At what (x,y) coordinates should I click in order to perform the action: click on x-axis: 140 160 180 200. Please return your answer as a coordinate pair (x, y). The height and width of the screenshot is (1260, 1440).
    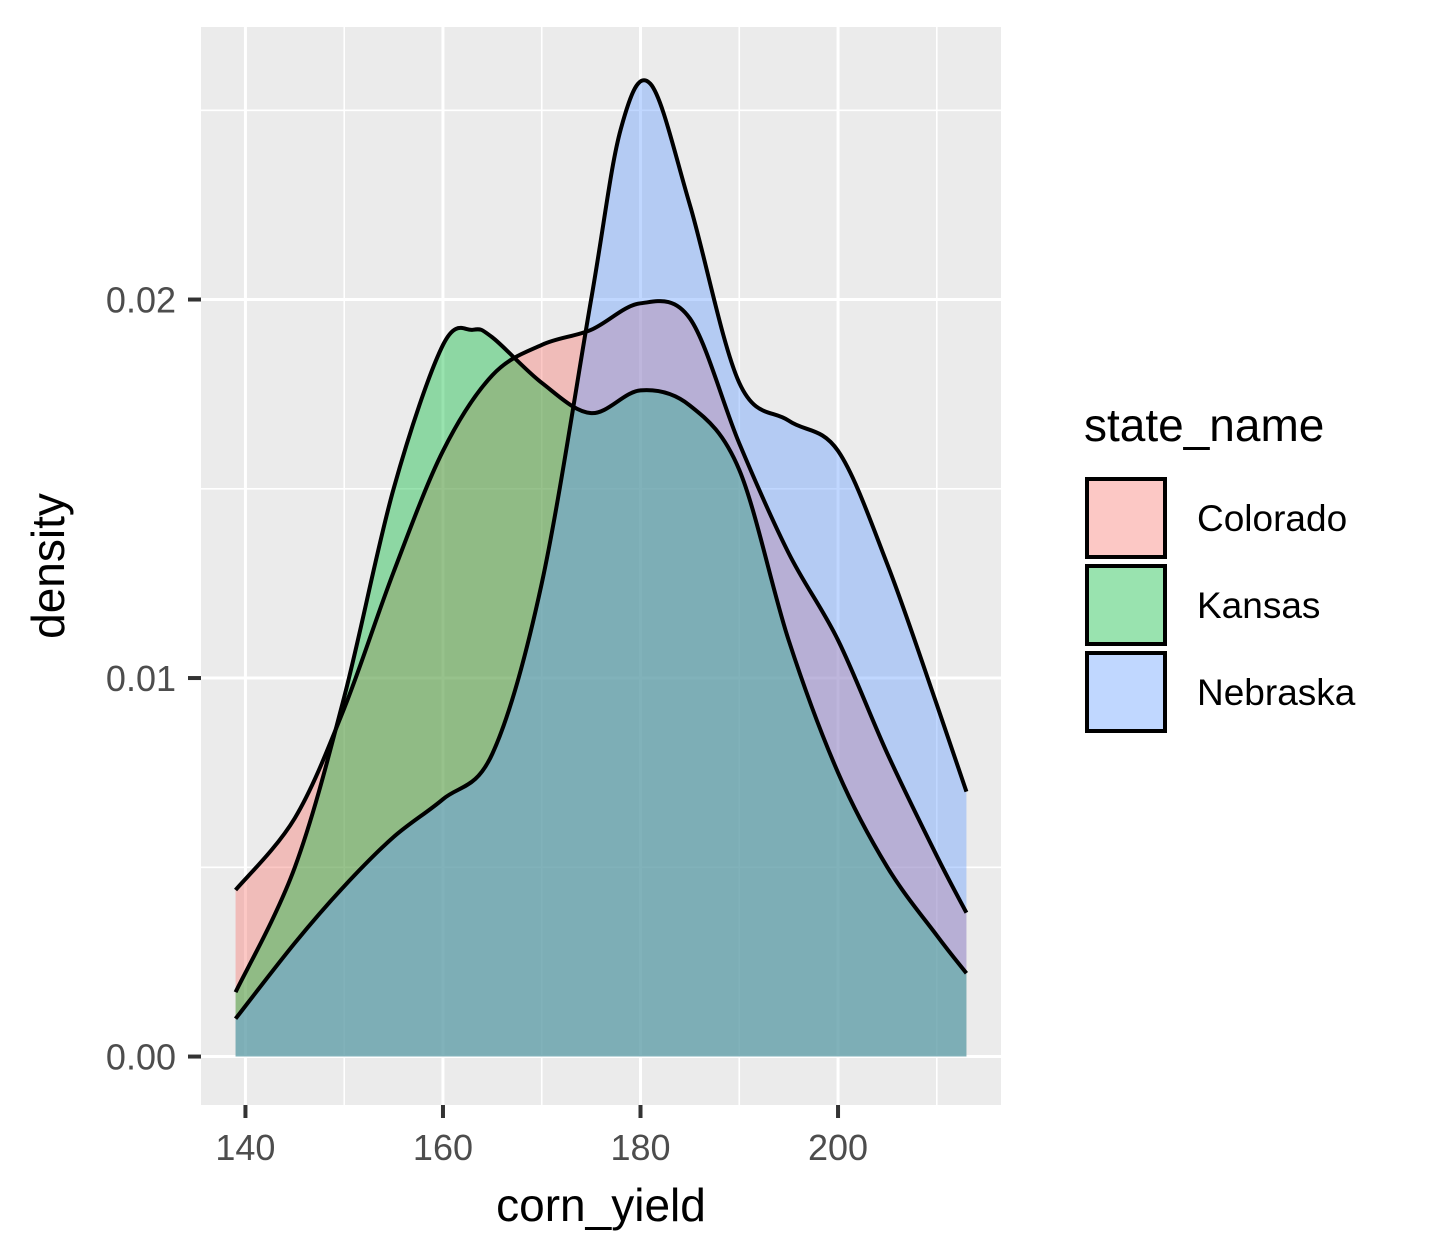
    Looking at the image, I should click on (541, 1136).